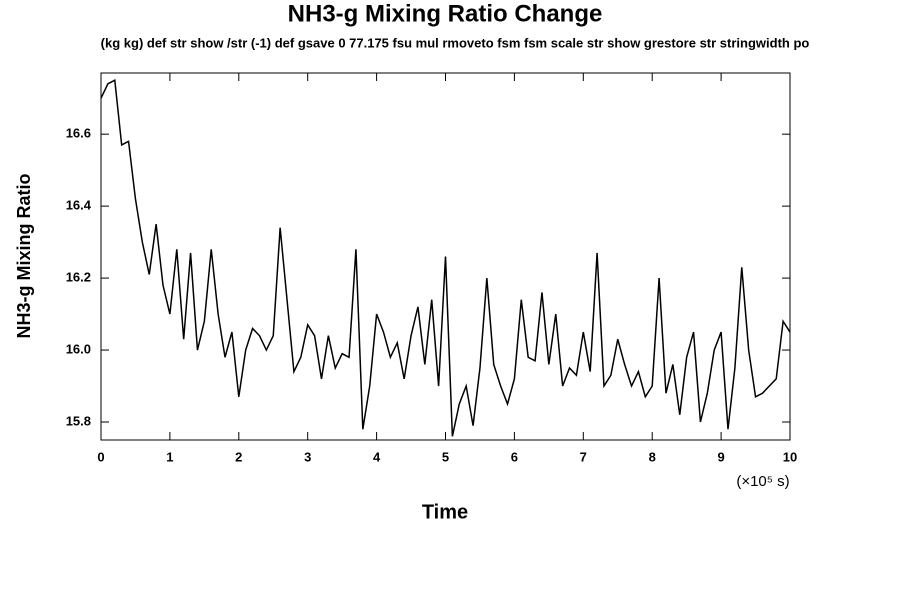 This screenshot has height=600, width=900. Describe the element at coordinates (790, 456) in the screenshot. I see `x-tick-label: 10` at that location.